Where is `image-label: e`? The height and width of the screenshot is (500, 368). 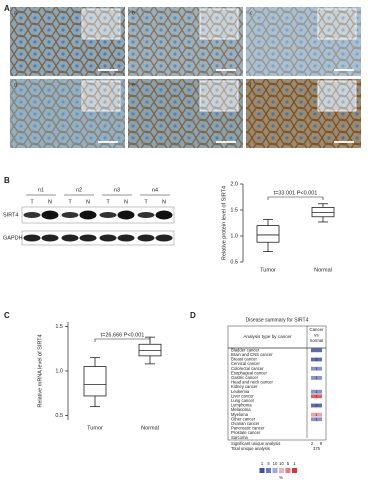
image-label: e is located at coordinates (133, 85).